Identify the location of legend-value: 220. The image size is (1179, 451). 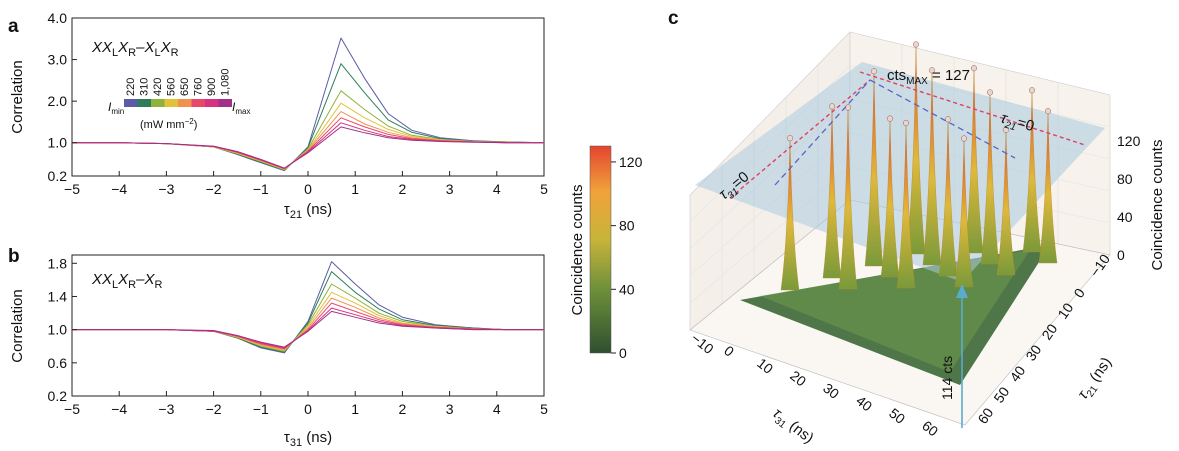
(131, 87).